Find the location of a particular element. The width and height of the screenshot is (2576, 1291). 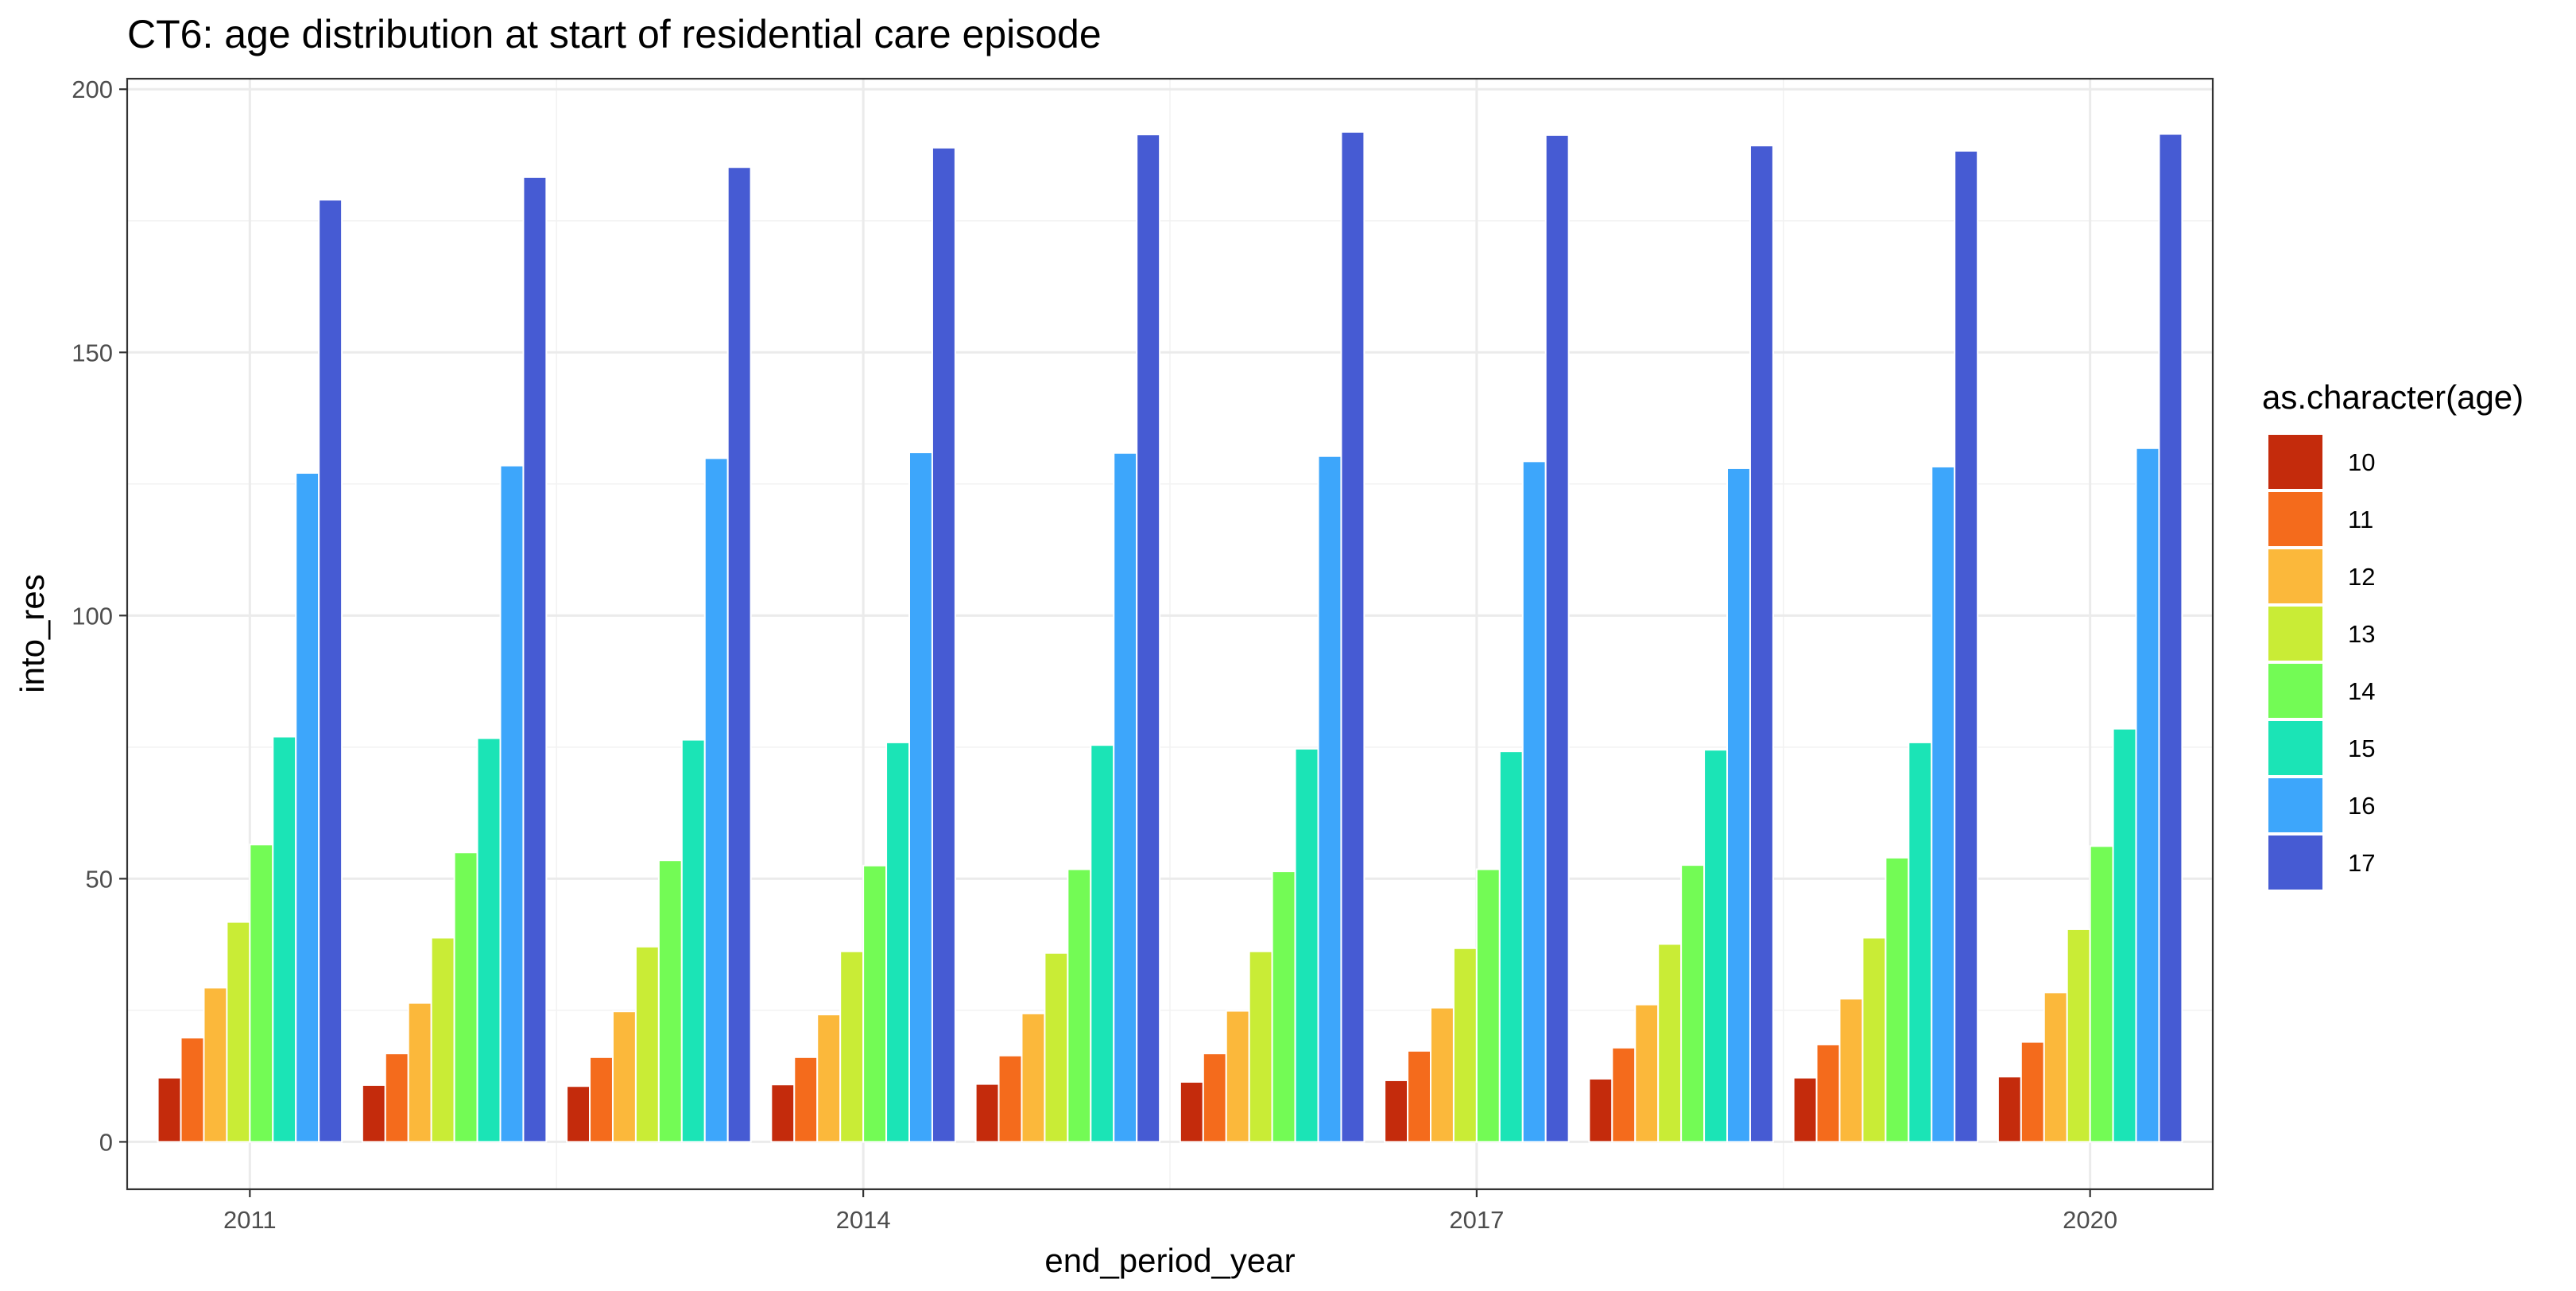

legend-label-12: 12 is located at coordinates (2361, 577).